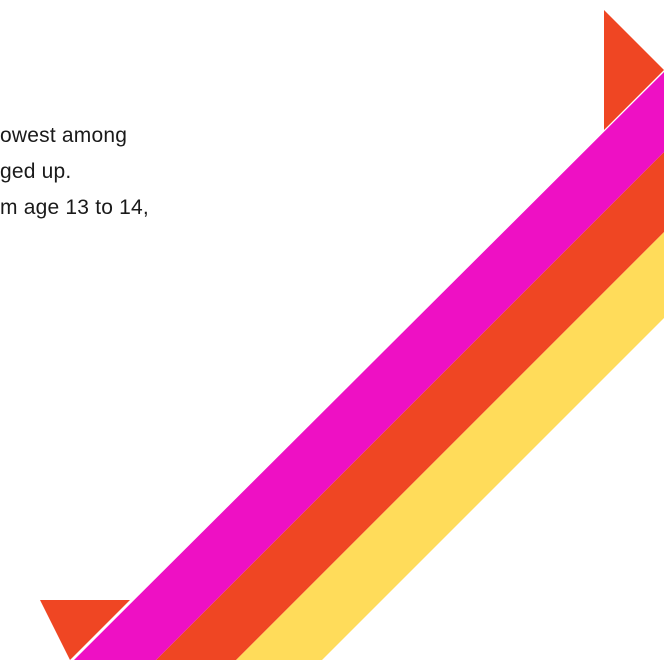 This screenshot has height=660, width=664. What do you see at coordinates (64, 135) in the screenshot?
I see `body-text-line-1: owest among` at bounding box center [64, 135].